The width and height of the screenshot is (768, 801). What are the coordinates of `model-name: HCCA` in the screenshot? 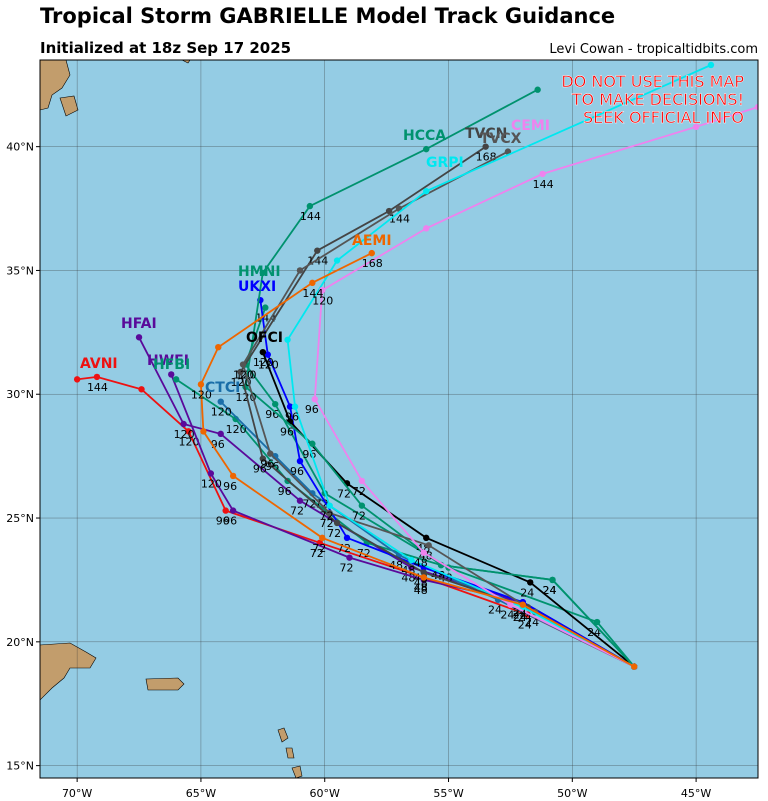 It's located at (424, 136).